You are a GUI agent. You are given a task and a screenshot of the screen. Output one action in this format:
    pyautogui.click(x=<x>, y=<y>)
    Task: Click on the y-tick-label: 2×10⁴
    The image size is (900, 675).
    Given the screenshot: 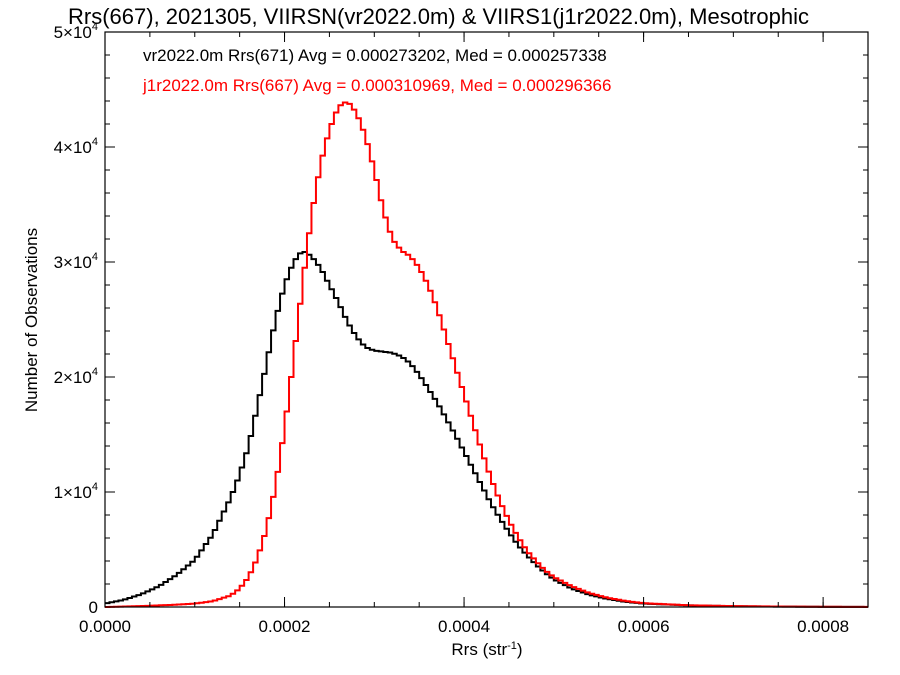 What is the action you would take?
    pyautogui.click(x=76, y=376)
    